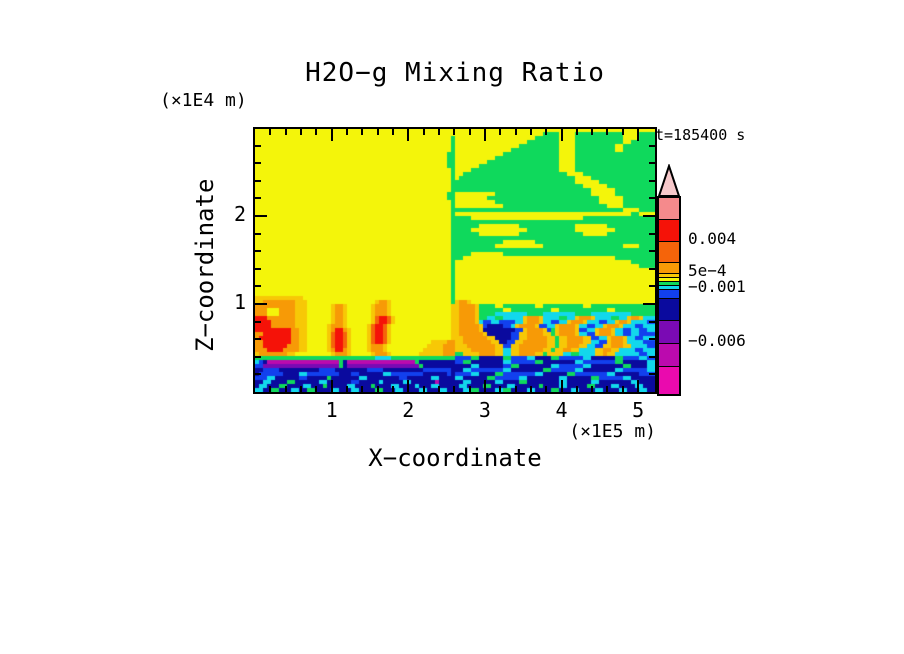  I want to click on colorbar-arrow-tip-icon, so click(669, 180).